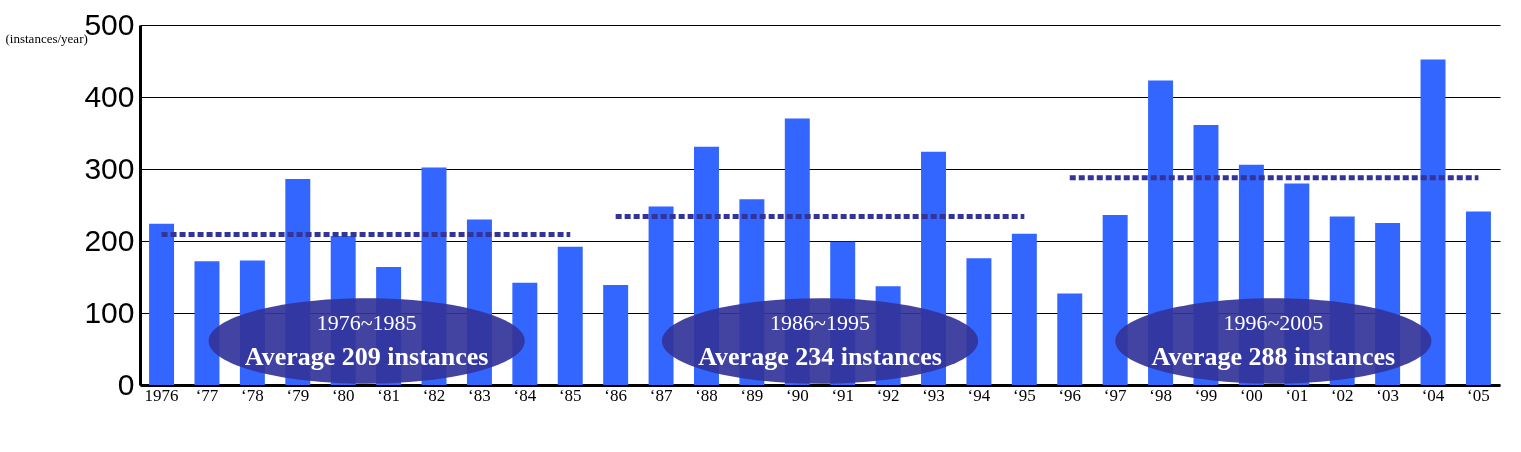 Image resolution: width=1521 pixels, height=452 pixels. What do you see at coordinates (661, 395) in the screenshot?
I see `x-tick-label: ‘87` at bounding box center [661, 395].